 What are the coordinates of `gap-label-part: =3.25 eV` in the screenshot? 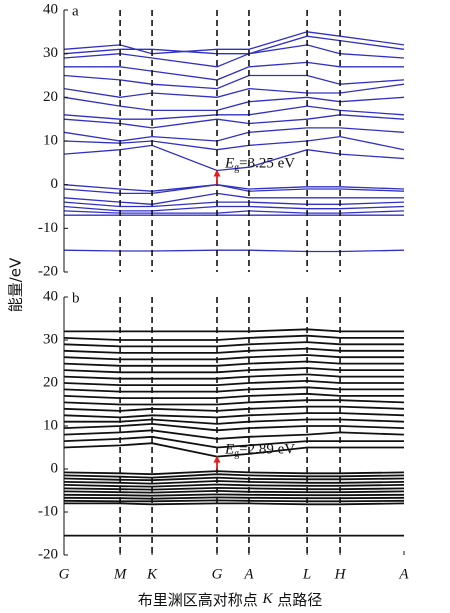 It's located at (267, 164).